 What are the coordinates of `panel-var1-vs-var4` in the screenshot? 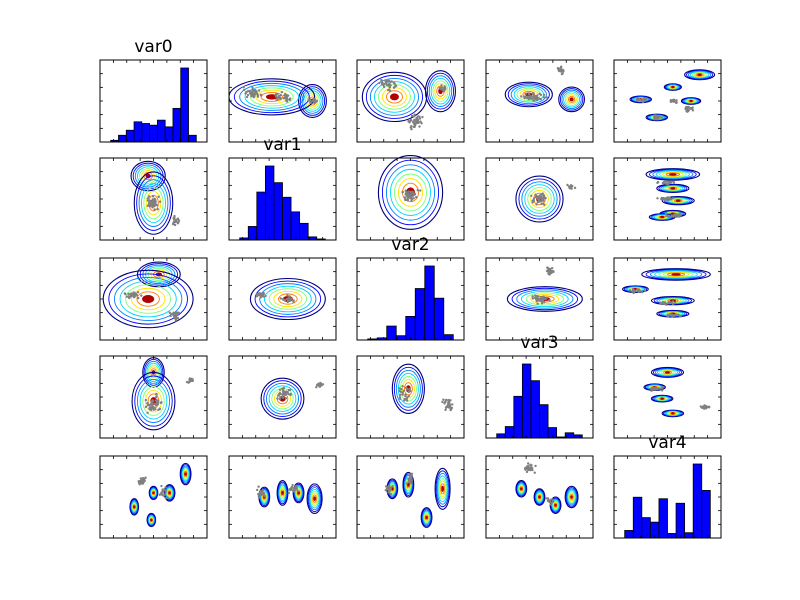 It's located at (667, 199).